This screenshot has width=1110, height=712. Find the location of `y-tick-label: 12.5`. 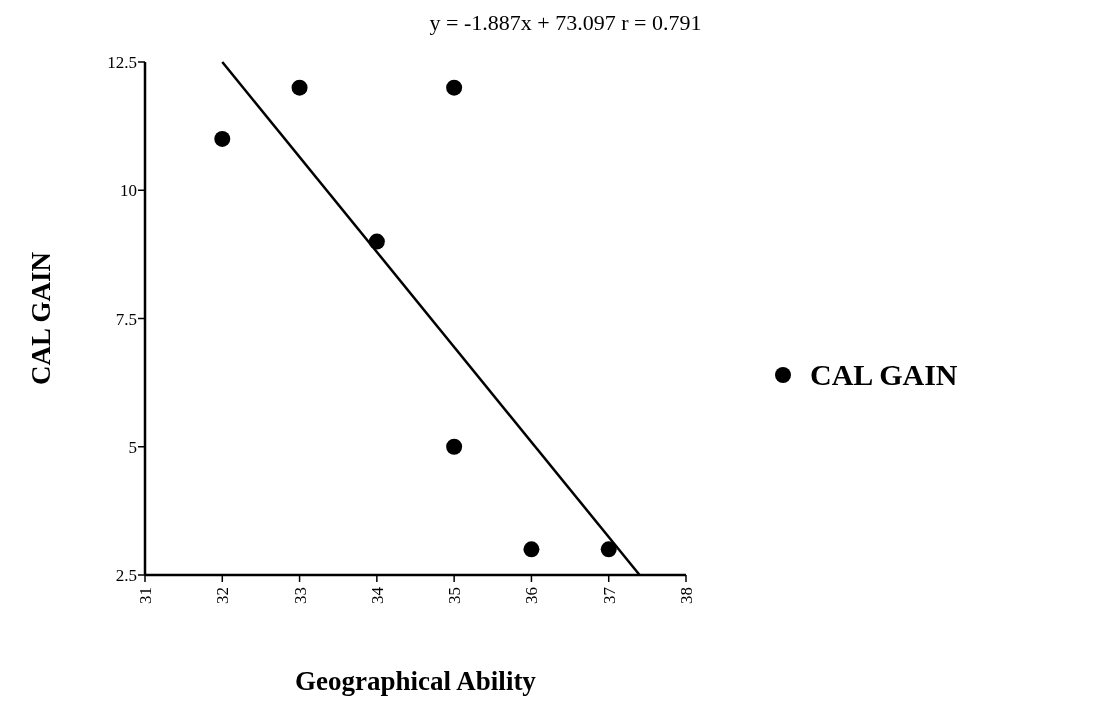

y-tick-label: 12.5 is located at coordinates (122, 62).